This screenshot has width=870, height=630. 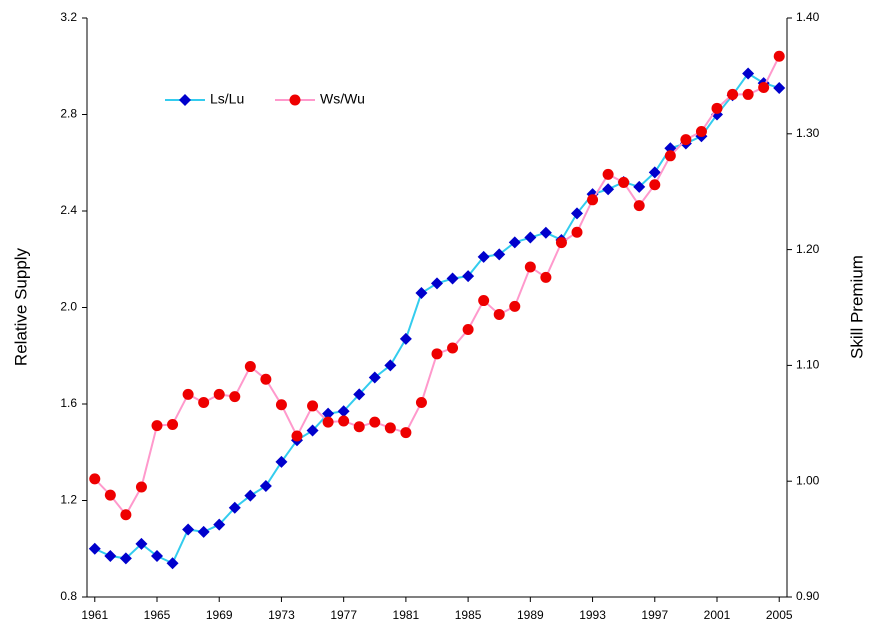 I want to click on y-tick-label: 3.2, so click(x=68, y=17).